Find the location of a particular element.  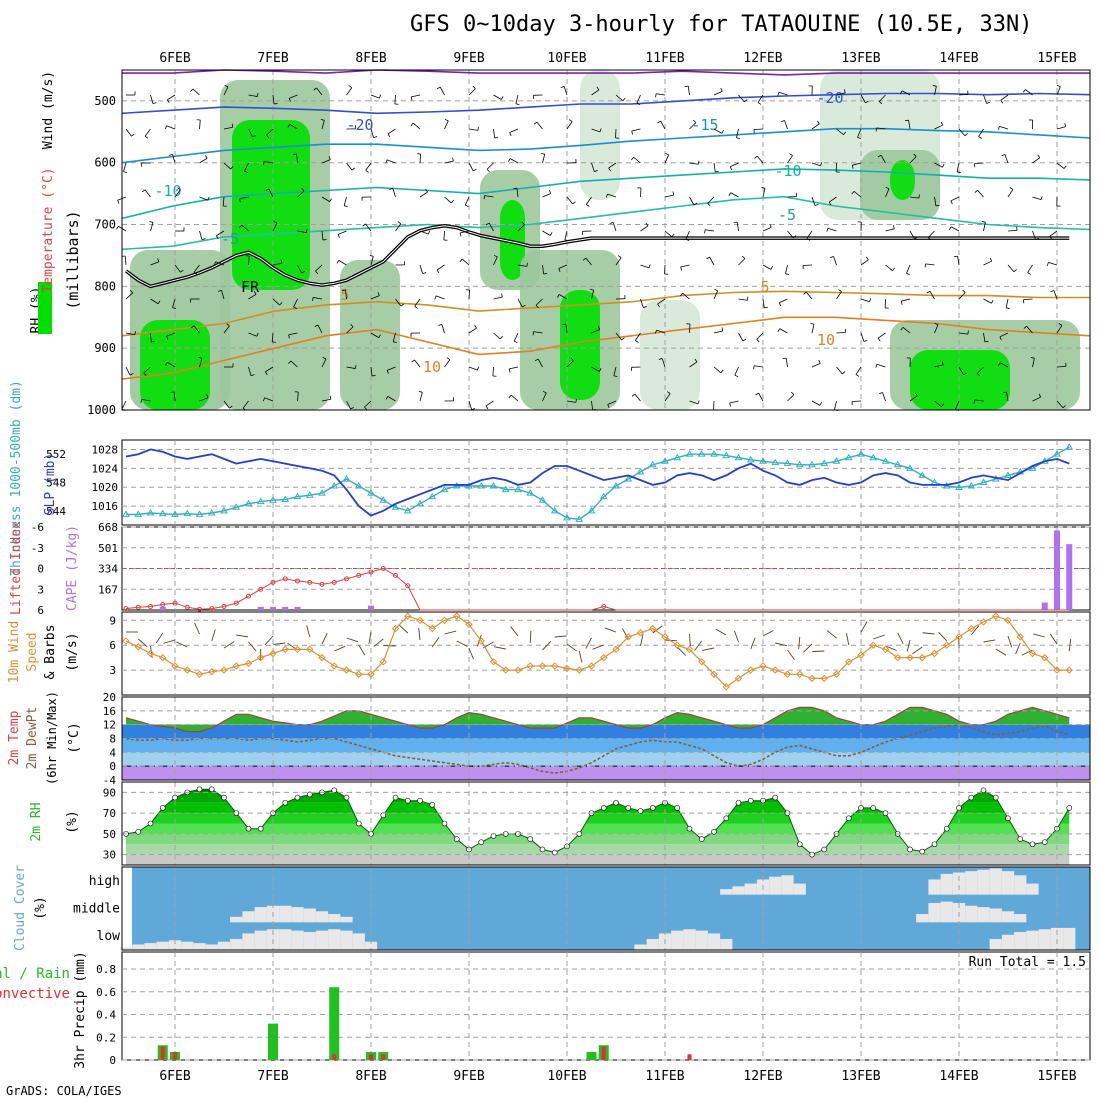

day-label-top: 14FEB is located at coordinates (958, 58).